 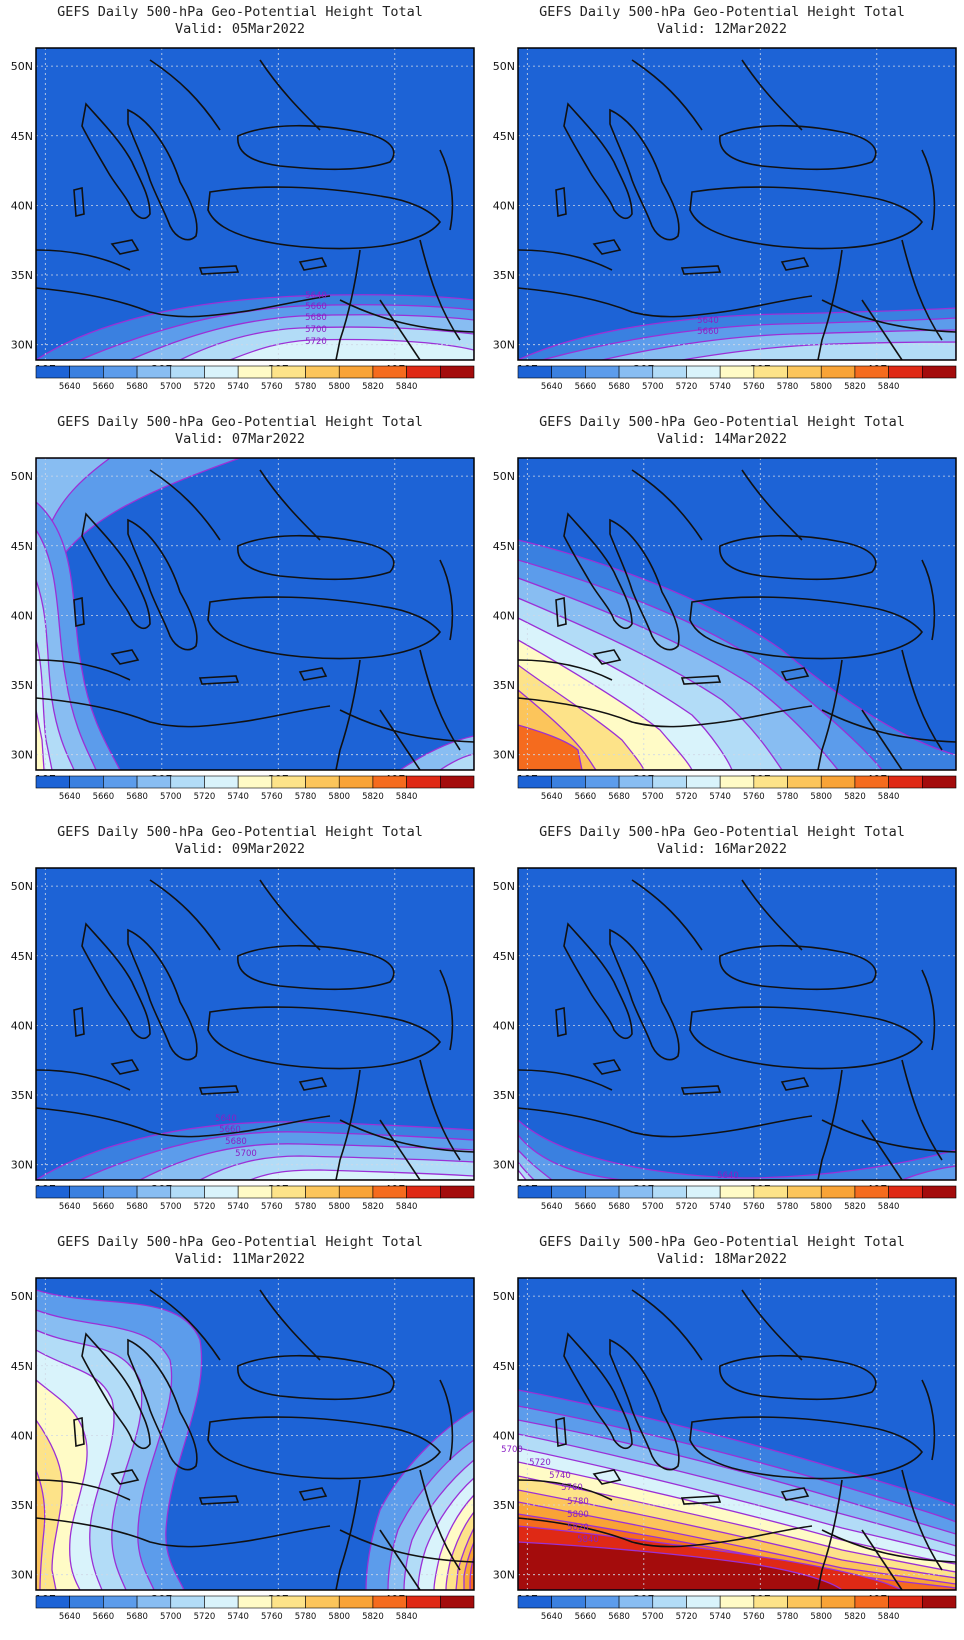 What do you see at coordinates (889, 1207) in the screenshot?
I see `color-bar-tick-label: 5840` at bounding box center [889, 1207].